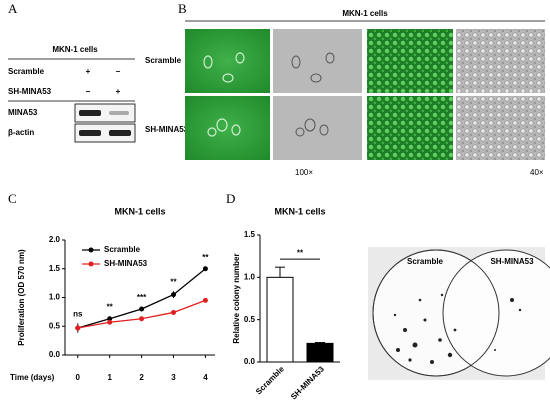  Describe the element at coordinates (122, 249) in the screenshot. I see `legend-label: Scramble` at that location.